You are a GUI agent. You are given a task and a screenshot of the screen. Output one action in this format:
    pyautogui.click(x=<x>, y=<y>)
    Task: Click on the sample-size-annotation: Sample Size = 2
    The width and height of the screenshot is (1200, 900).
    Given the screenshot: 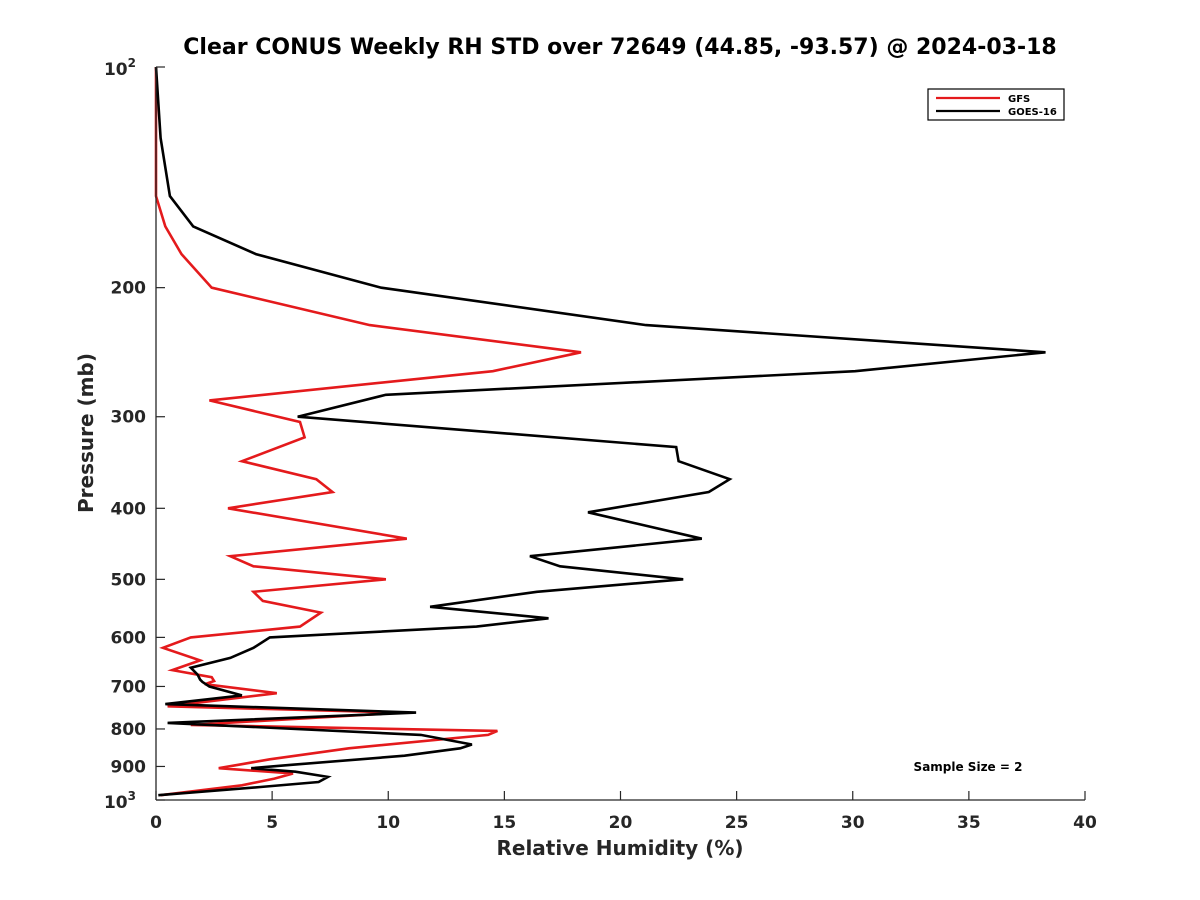 What is the action you would take?
    pyautogui.click(x=968, y=767)
    